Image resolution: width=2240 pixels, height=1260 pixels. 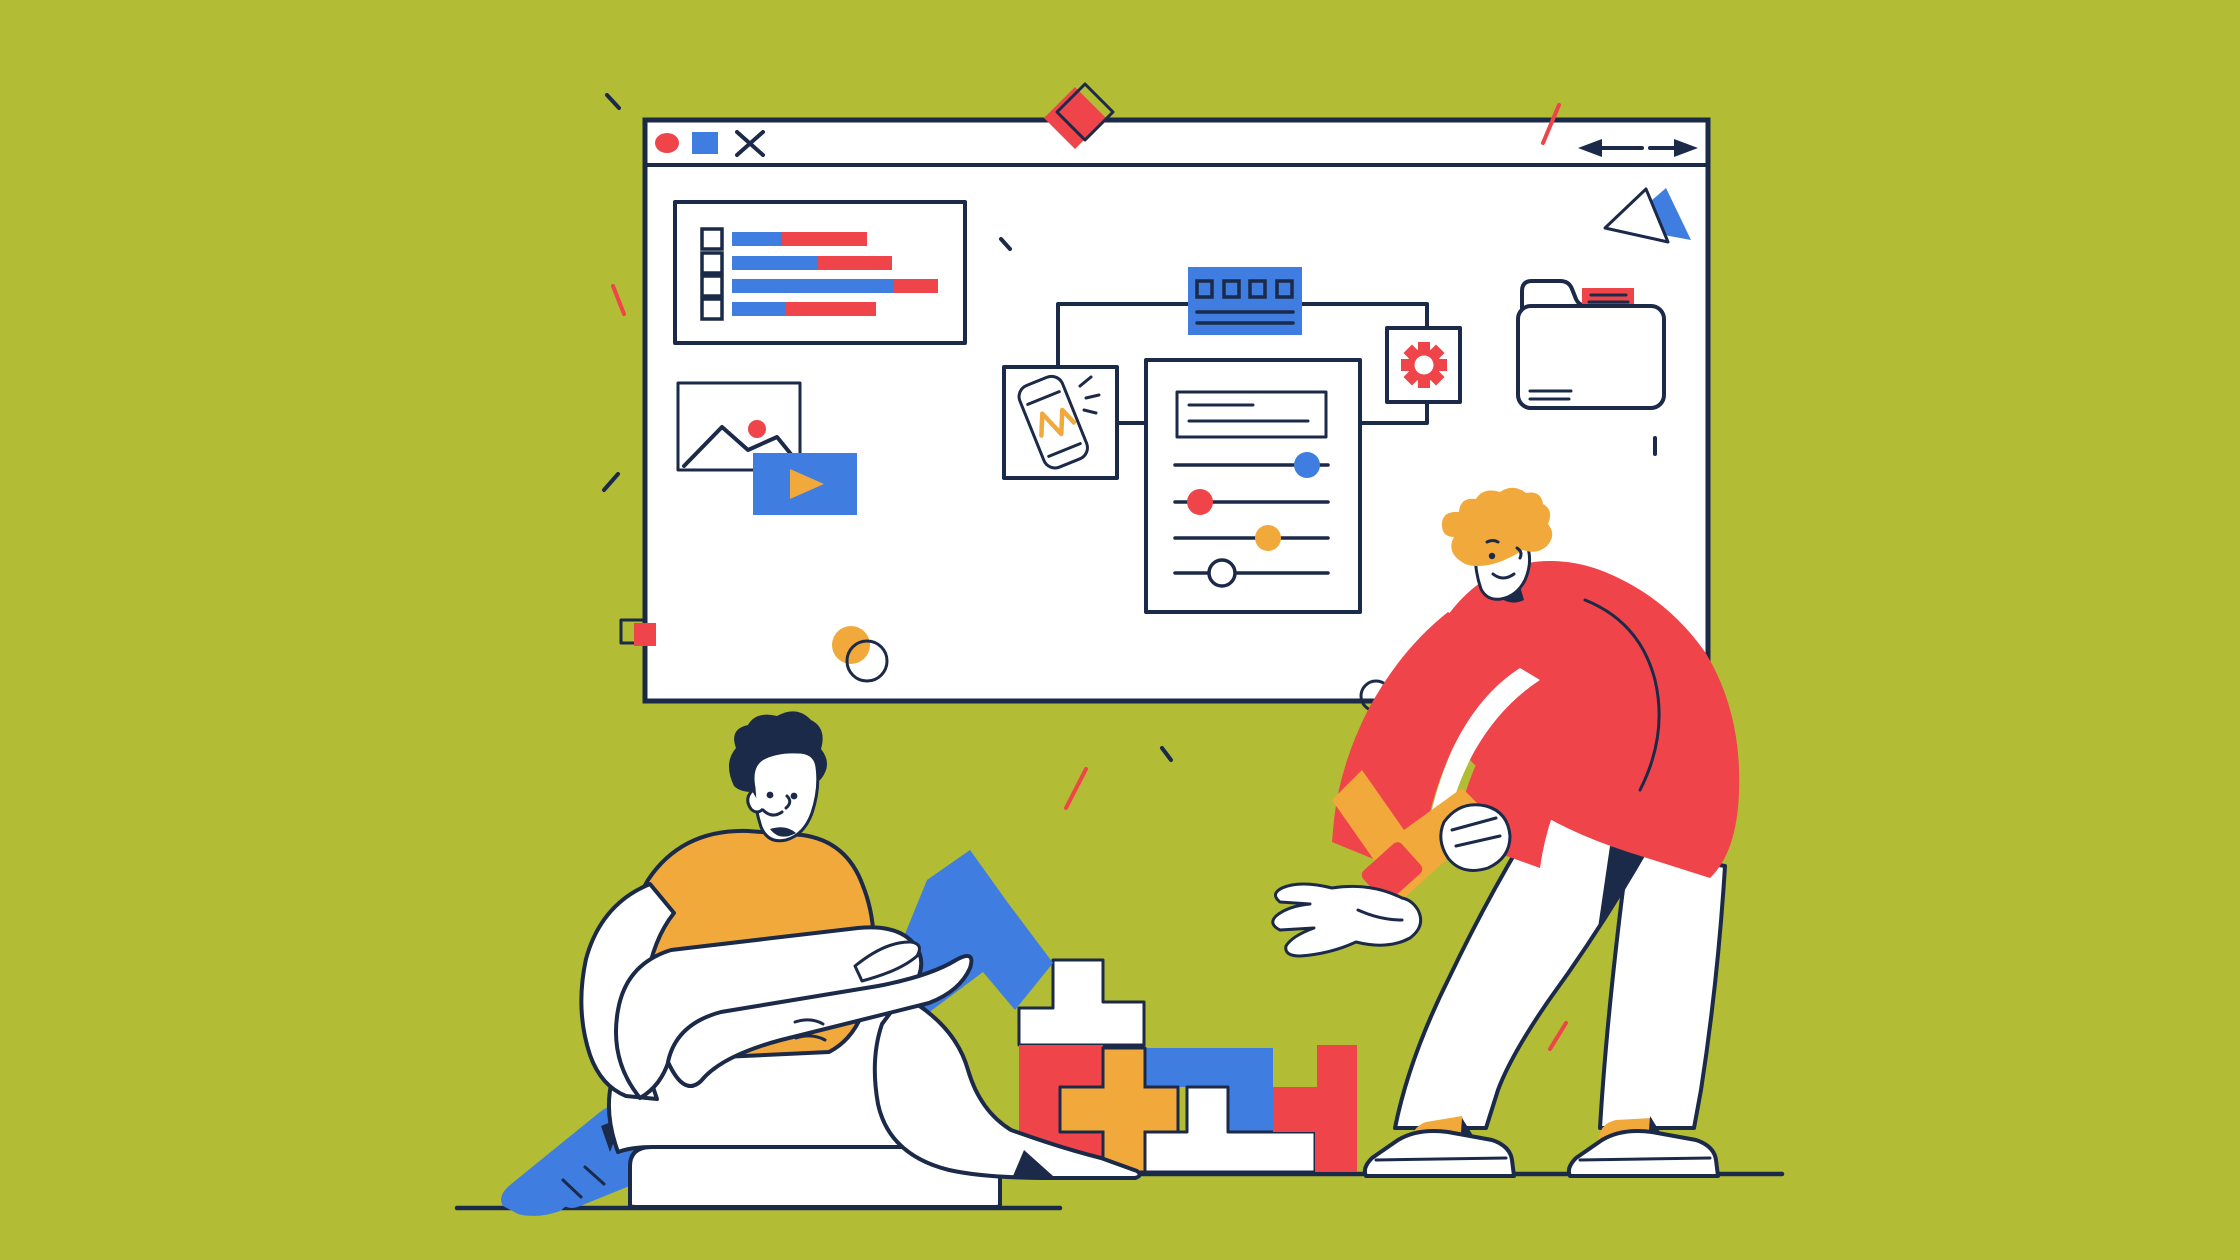 What do you see at coordinates (1503, 576) in the screenshot?
I see `right-person-smile` at bounding box center [1503, 576].